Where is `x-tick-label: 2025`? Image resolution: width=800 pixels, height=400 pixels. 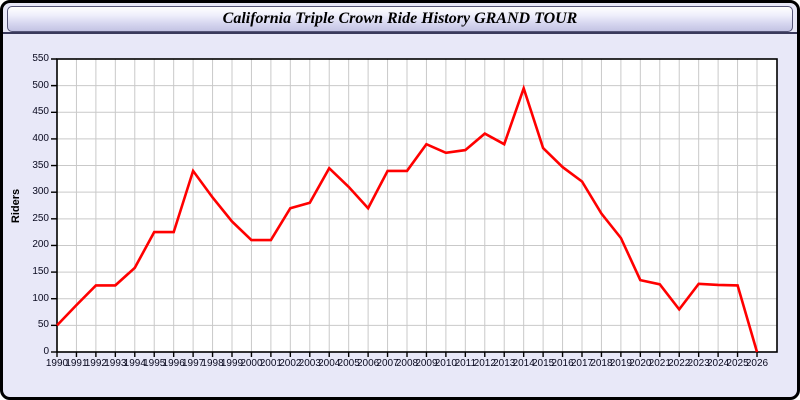 x-tick-label: 2025 is located at coordinates (737, 363).